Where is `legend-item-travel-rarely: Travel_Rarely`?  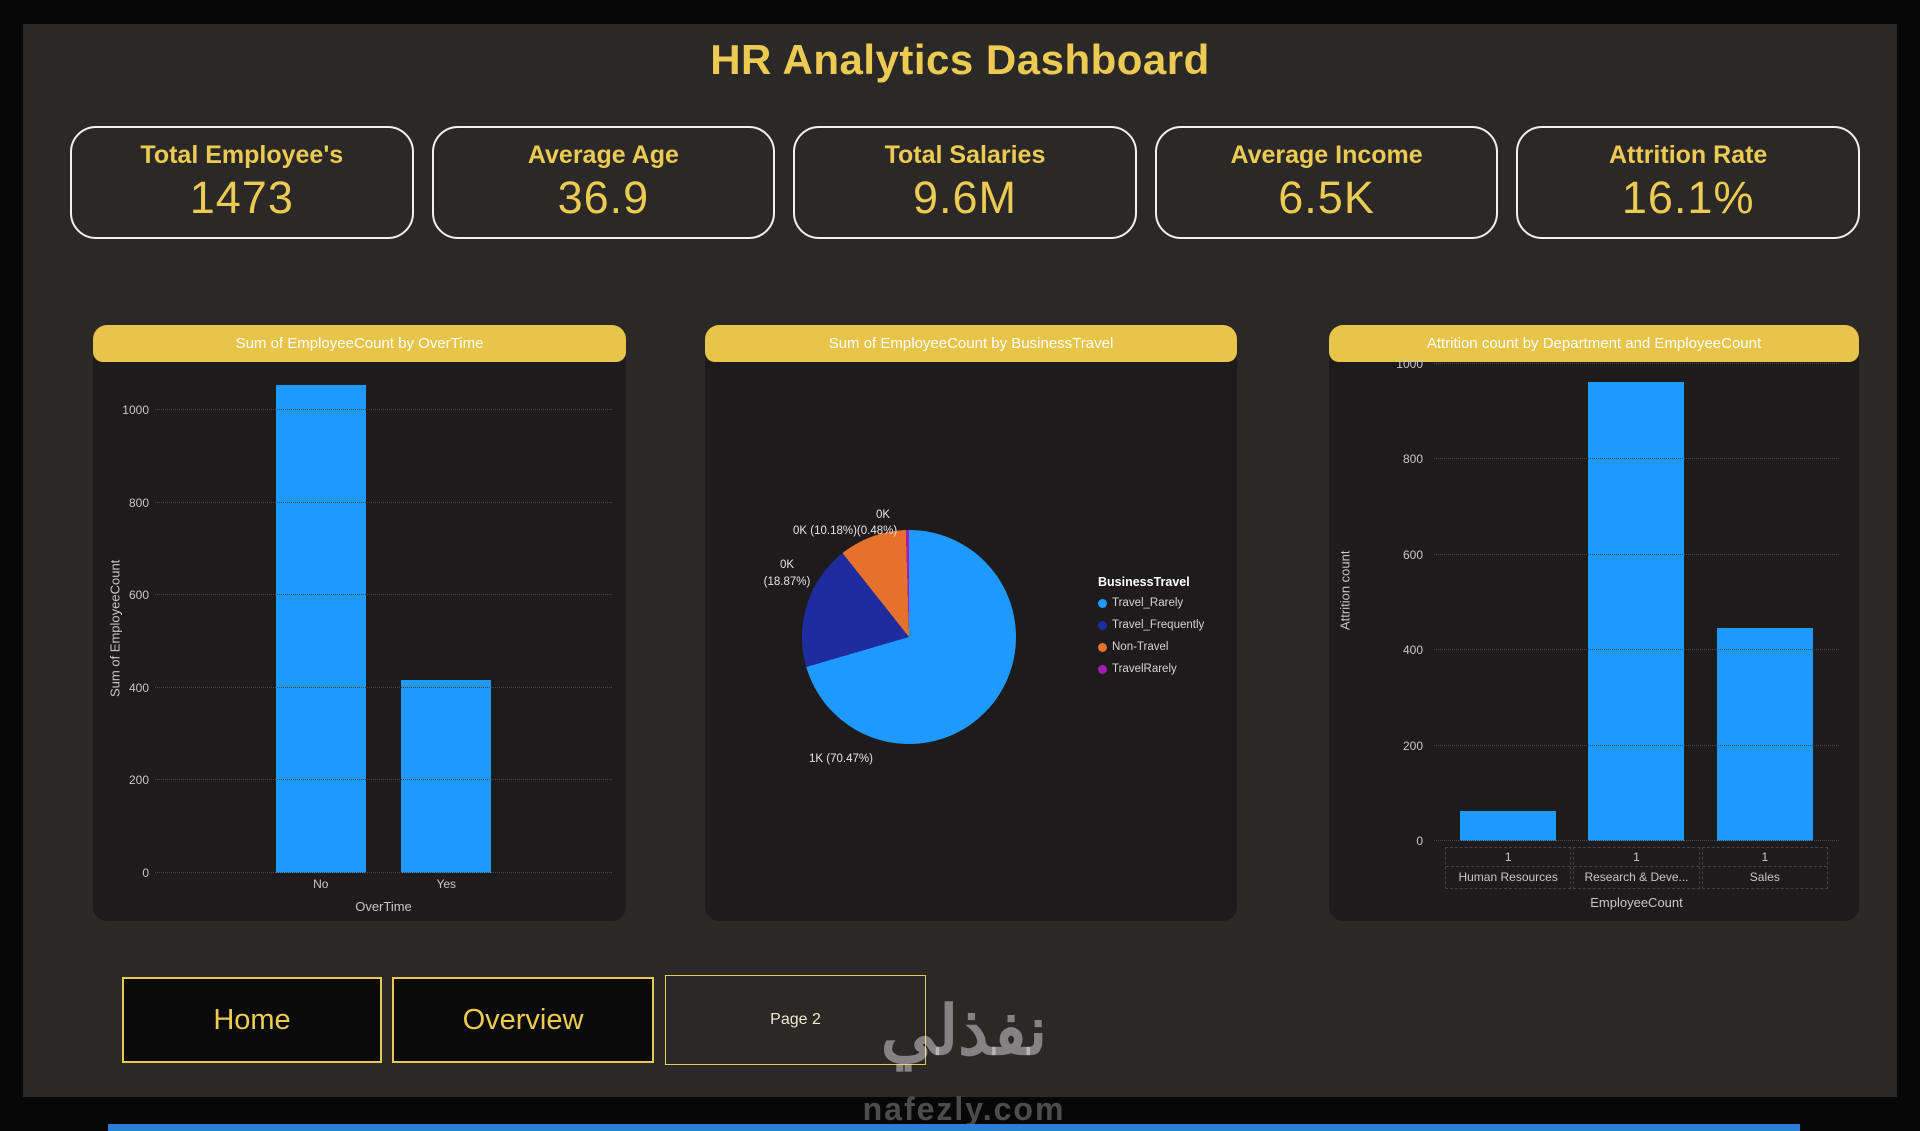
legend-item-travel-rarely: Travel_Rarely is located at coordinates (1151, 603).